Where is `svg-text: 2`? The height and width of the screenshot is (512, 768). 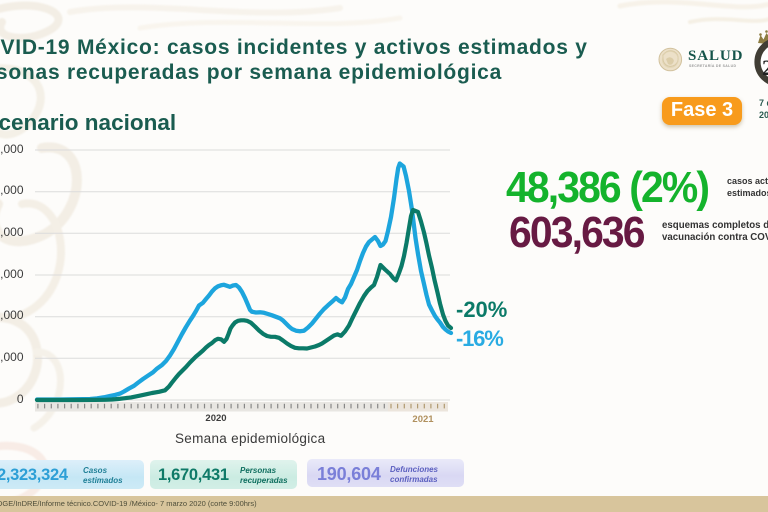 svg-text: 2 is located at coordinates (765, 67).